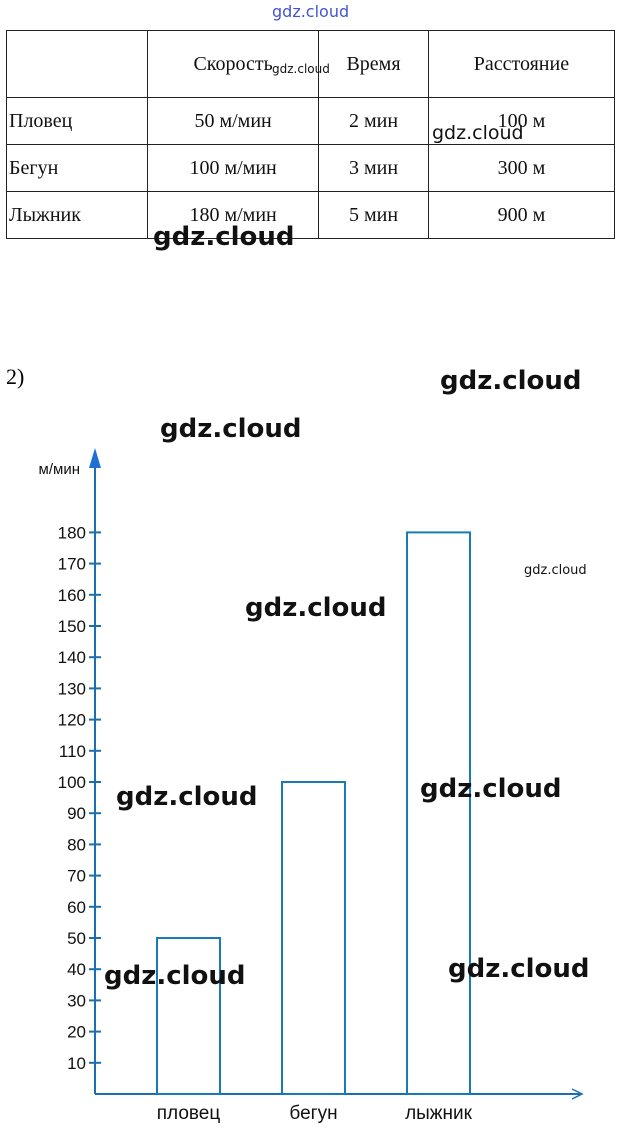  Describe the element at coordinates (72, 751) in the screenshot. I see `y-tick-label: 110` at that location.